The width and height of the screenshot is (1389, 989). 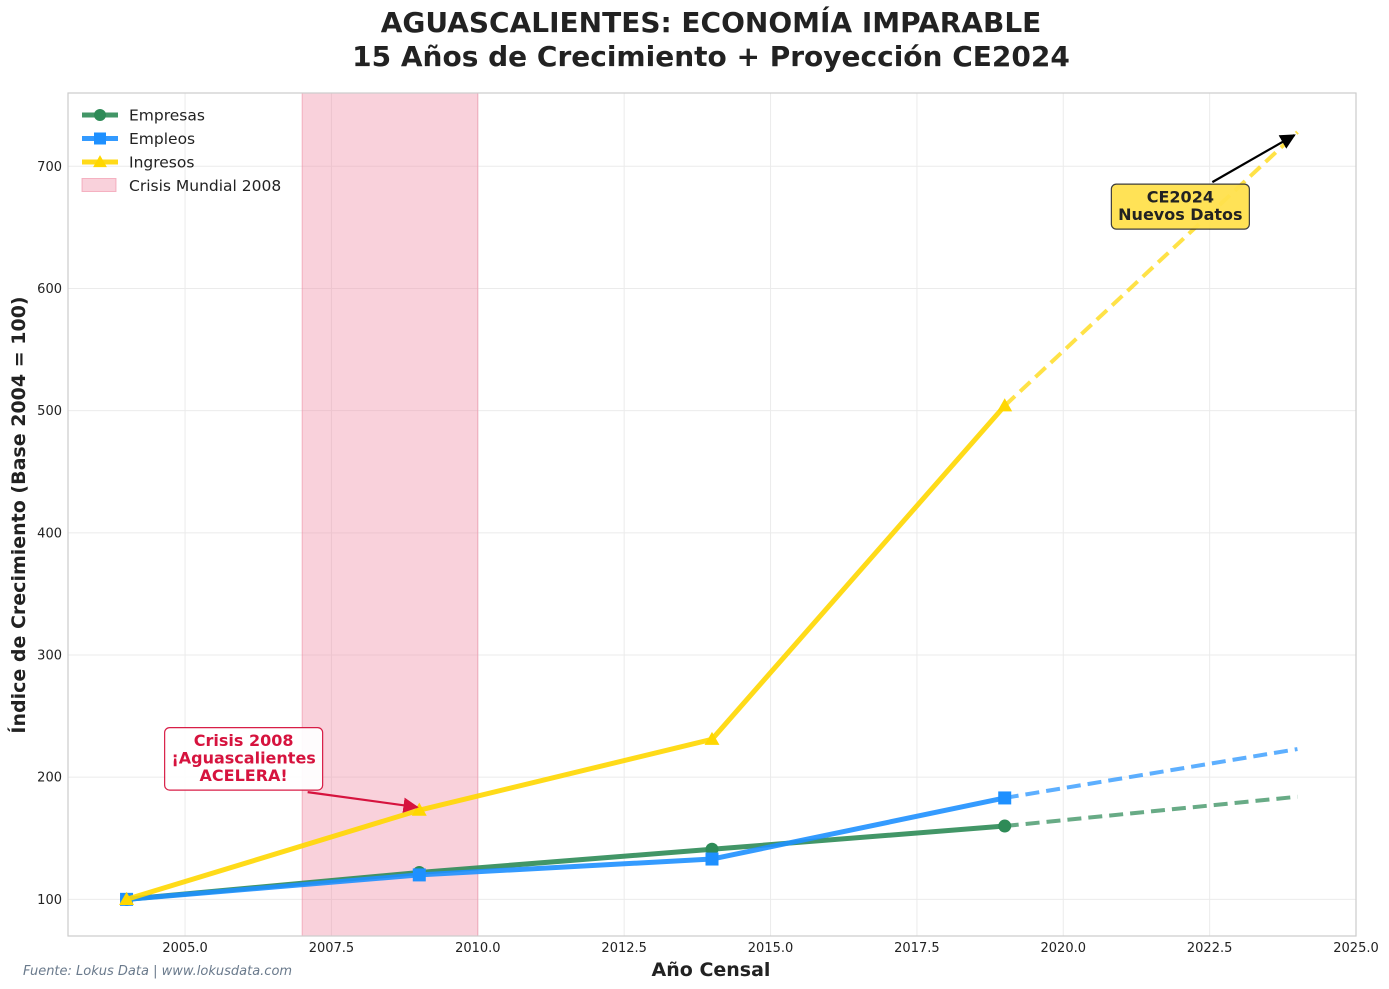 I want to click on x-tick-label: 2007.5, so click(x=332, y=948).